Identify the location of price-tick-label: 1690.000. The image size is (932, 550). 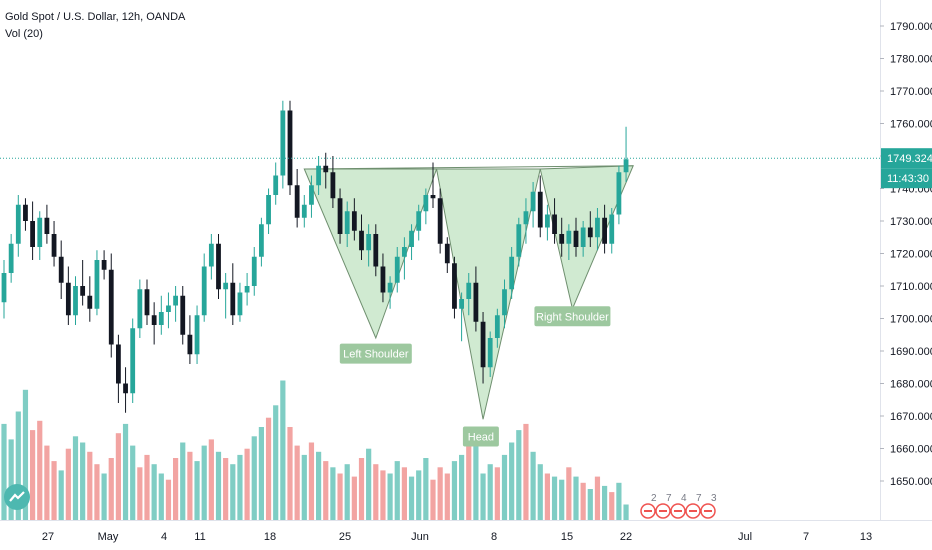
(911, 352).